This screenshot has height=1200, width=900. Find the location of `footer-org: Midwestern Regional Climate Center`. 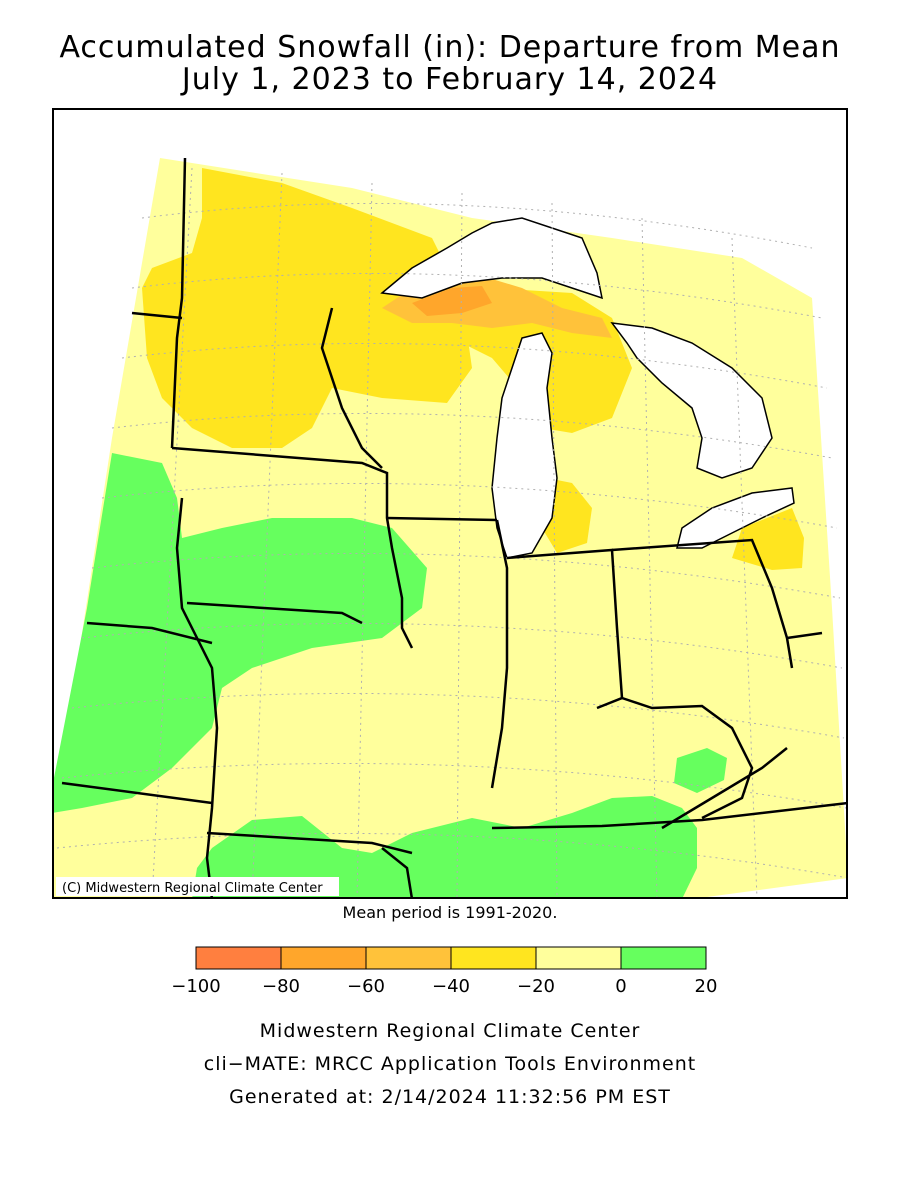

footer-org: Midwestern Regional Climate Center is located at coordinates (450, 1031).